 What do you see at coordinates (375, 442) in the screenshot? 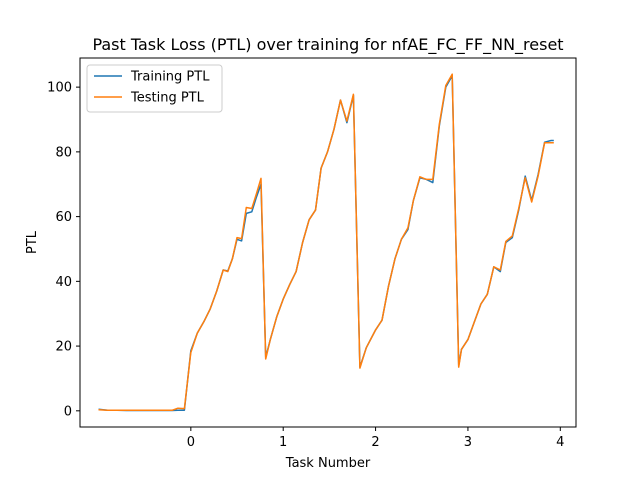
I see `x-tick-label: 2` at bounding box center [375, 442].